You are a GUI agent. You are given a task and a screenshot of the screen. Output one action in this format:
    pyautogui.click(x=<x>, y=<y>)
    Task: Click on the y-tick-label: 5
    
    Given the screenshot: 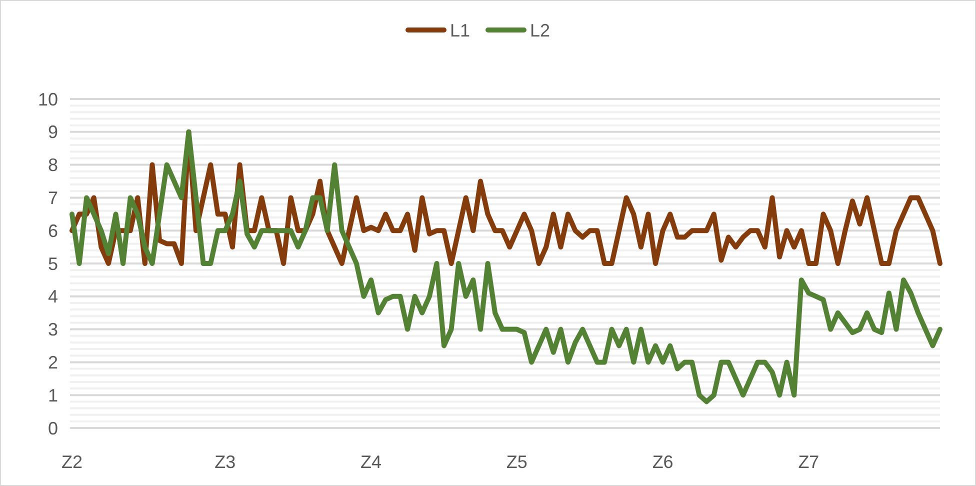 What is the action you would take?
    pyautogui.click(x=53, y=264)
    